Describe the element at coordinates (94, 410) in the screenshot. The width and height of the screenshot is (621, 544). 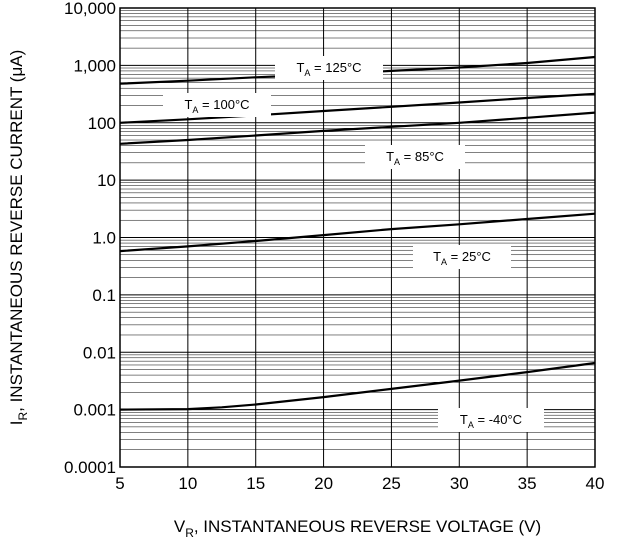
I see `y-tick-label: 0.001` at that location.